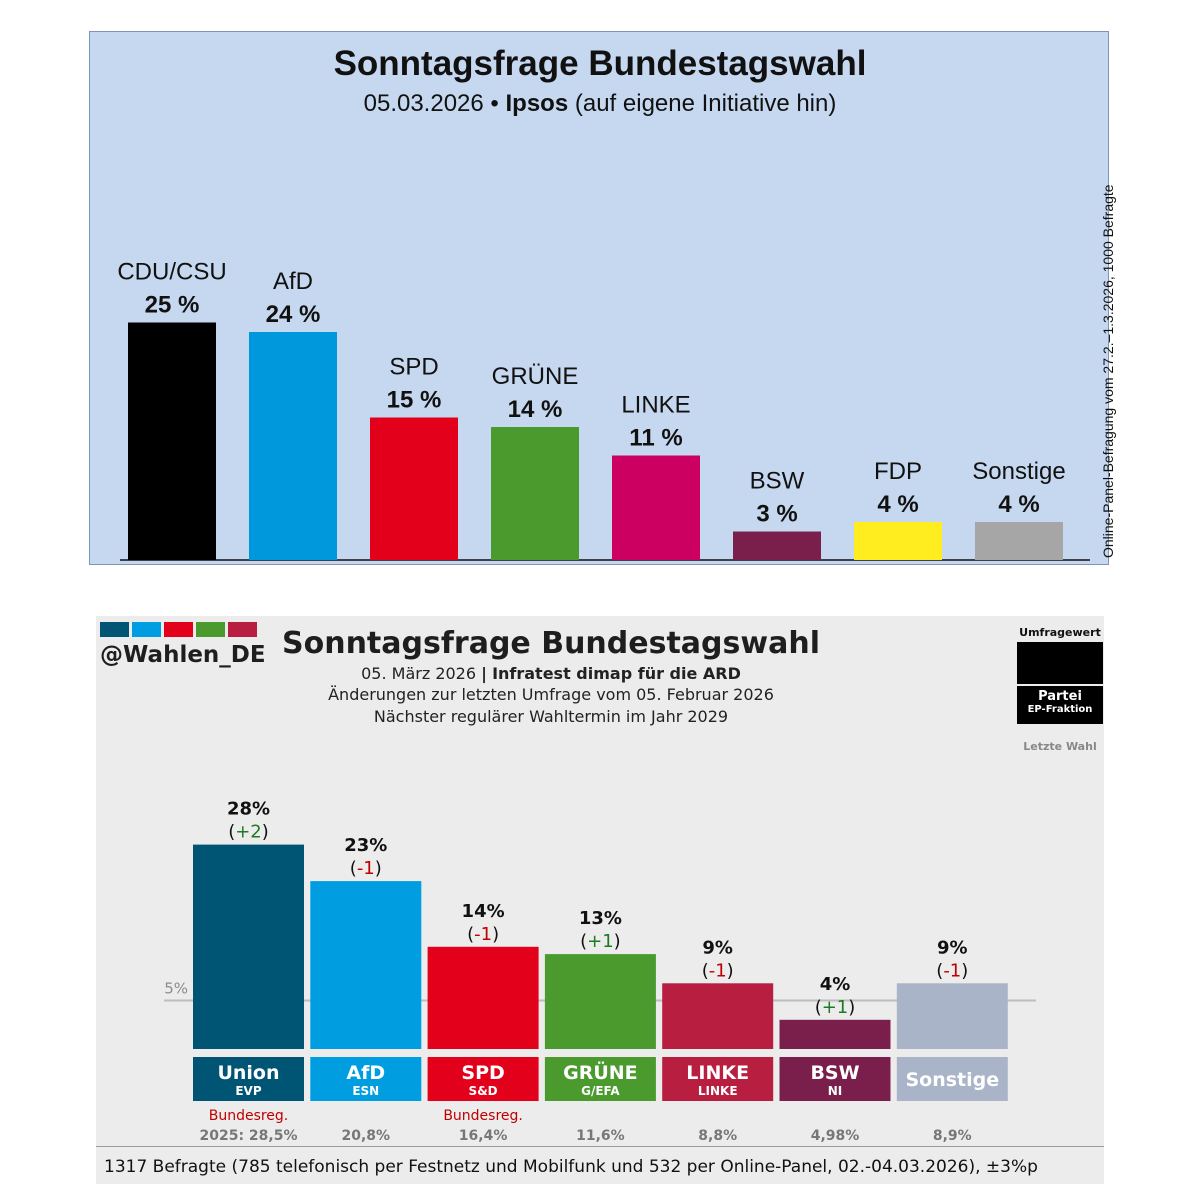  Describe the element at coordinates (248, 809) in the screenshot. I see `value-label-union: 28%` at that location.